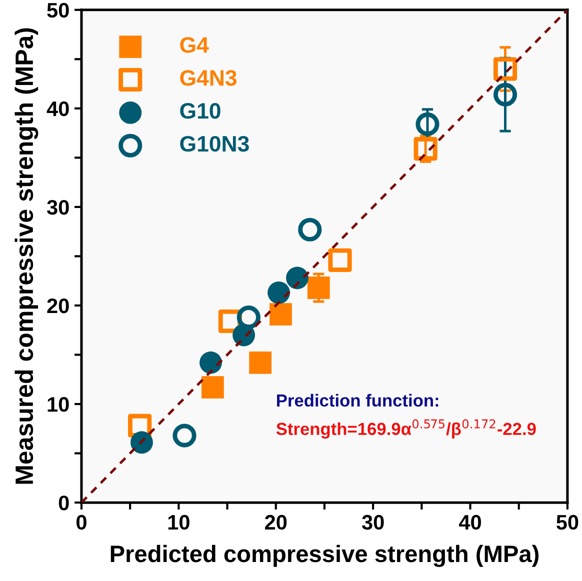 The image size is (582, 581). Describe the element at coordinates (324, 556) in the screenshot. I see `x-axis-title: Predicted compressive strength (MPa)` at that location.